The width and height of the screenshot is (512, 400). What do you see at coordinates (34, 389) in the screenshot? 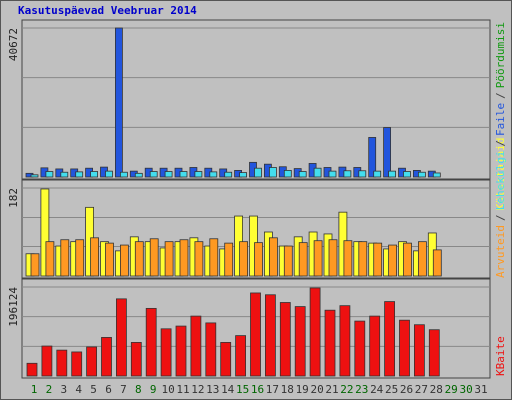
I see `x-tick-label: 1` at bounding box center [34, 389].